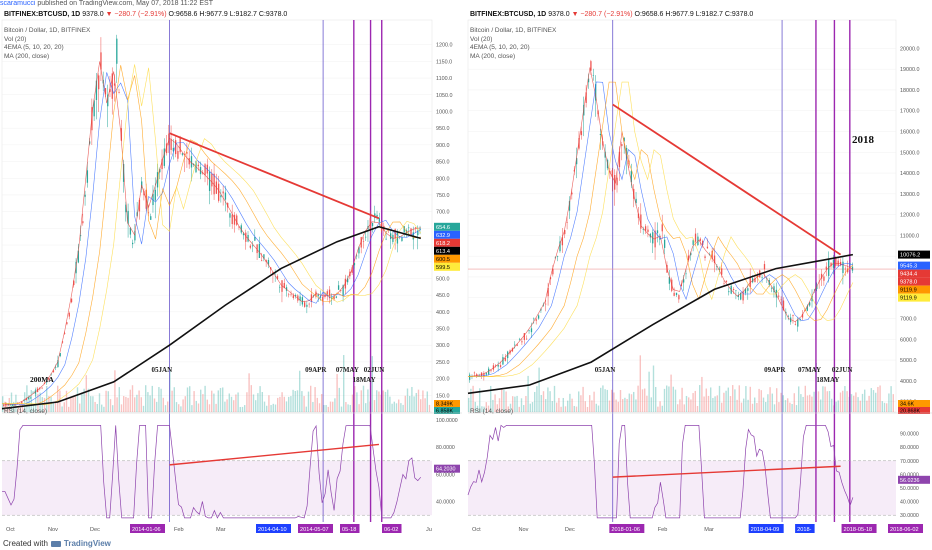 This screenshot has width=932, height=550. Describe the element at coordinates (315, 528) in the screenshot. I see `time-badge` at that location.